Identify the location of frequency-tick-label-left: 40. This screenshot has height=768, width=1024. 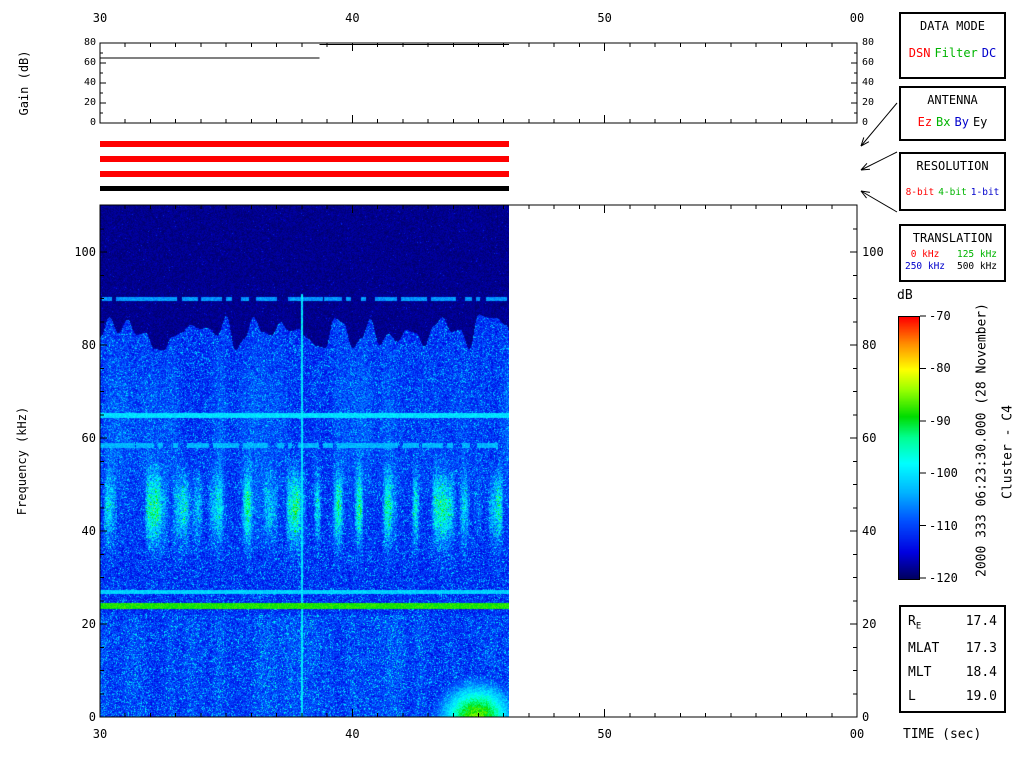
(88, 531).